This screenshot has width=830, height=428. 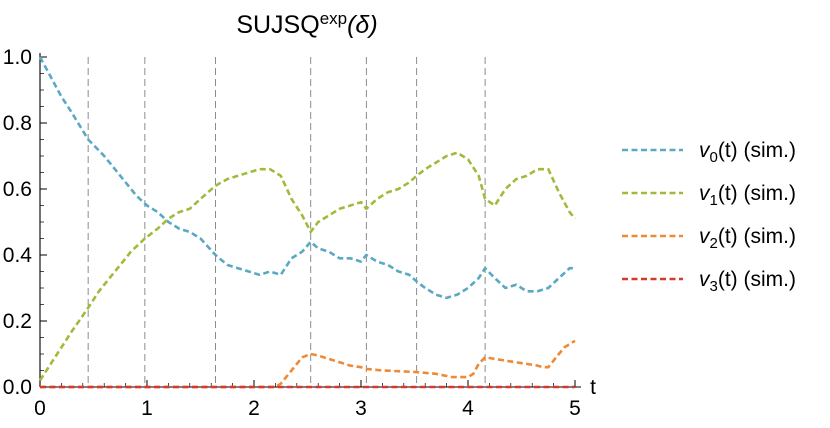 I want to click on legend-entry-v3: v3(t) (sim.), so click(x=747, y=281).